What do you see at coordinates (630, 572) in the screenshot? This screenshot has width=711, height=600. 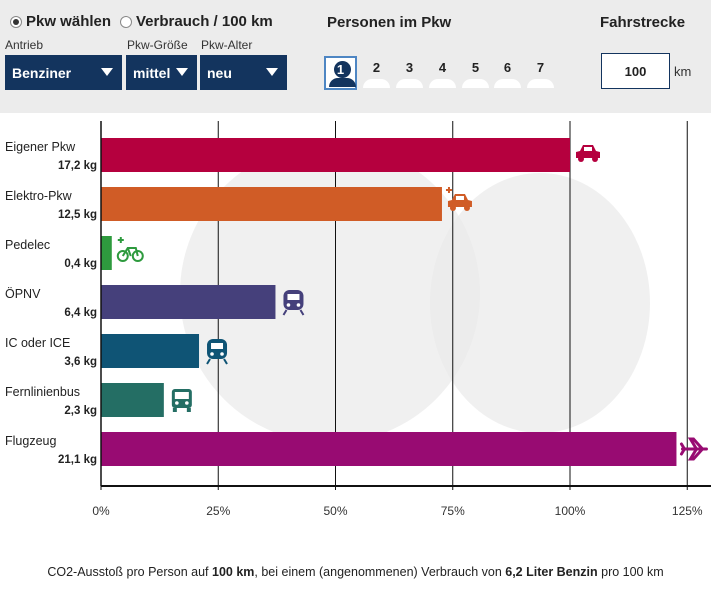 I see `caption-text: pro 100 km` at bounding box center [630, 572].